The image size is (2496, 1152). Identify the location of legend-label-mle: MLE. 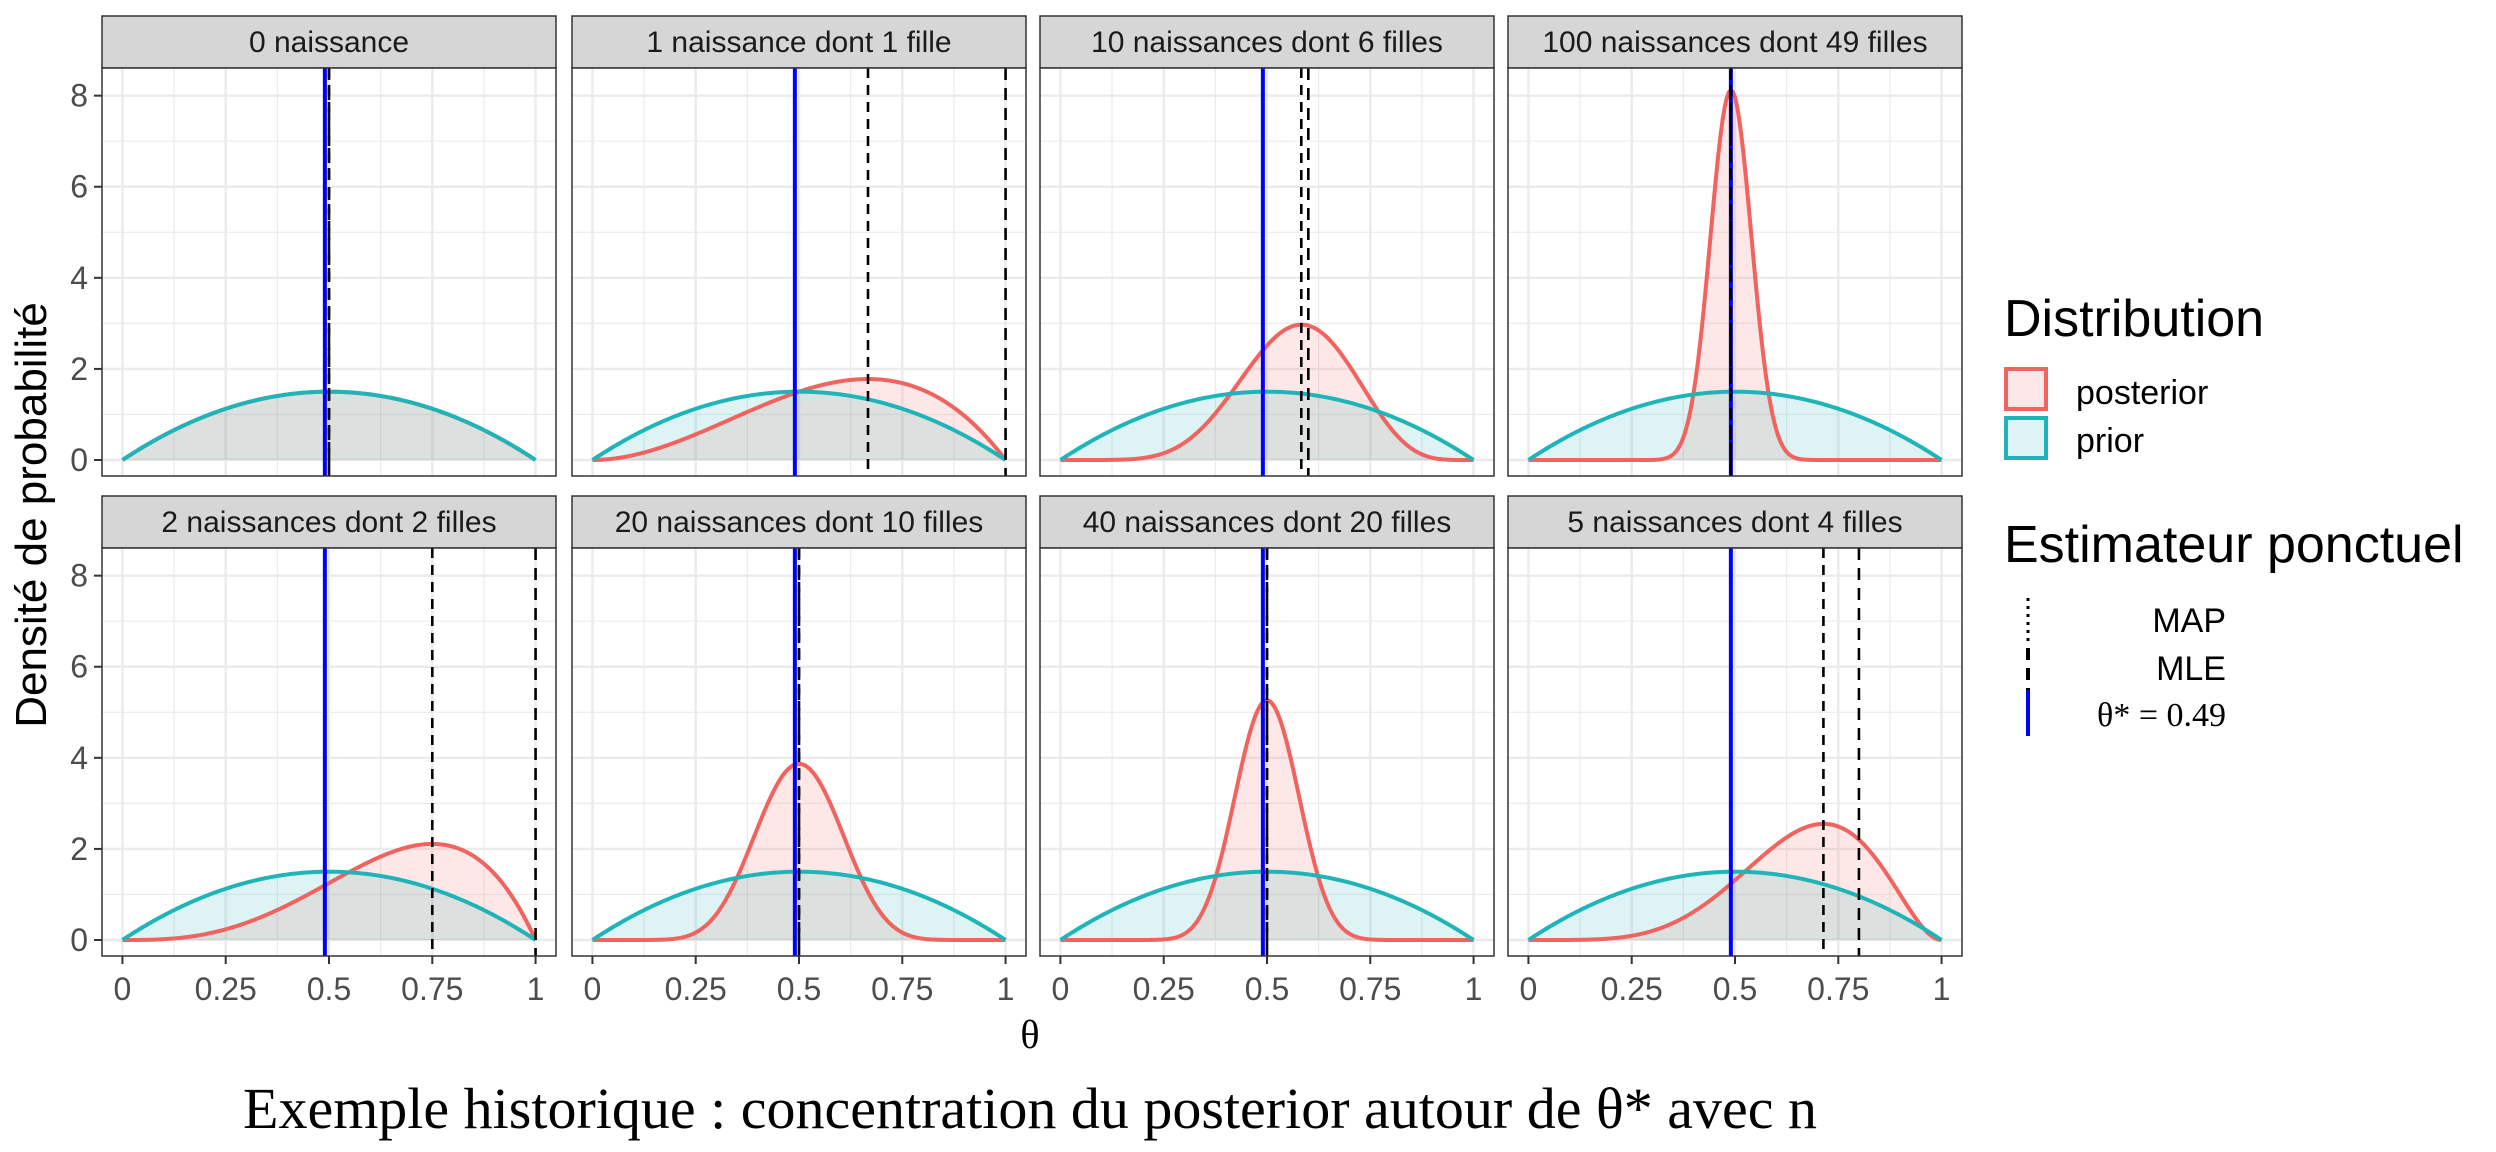
(2191, 669).